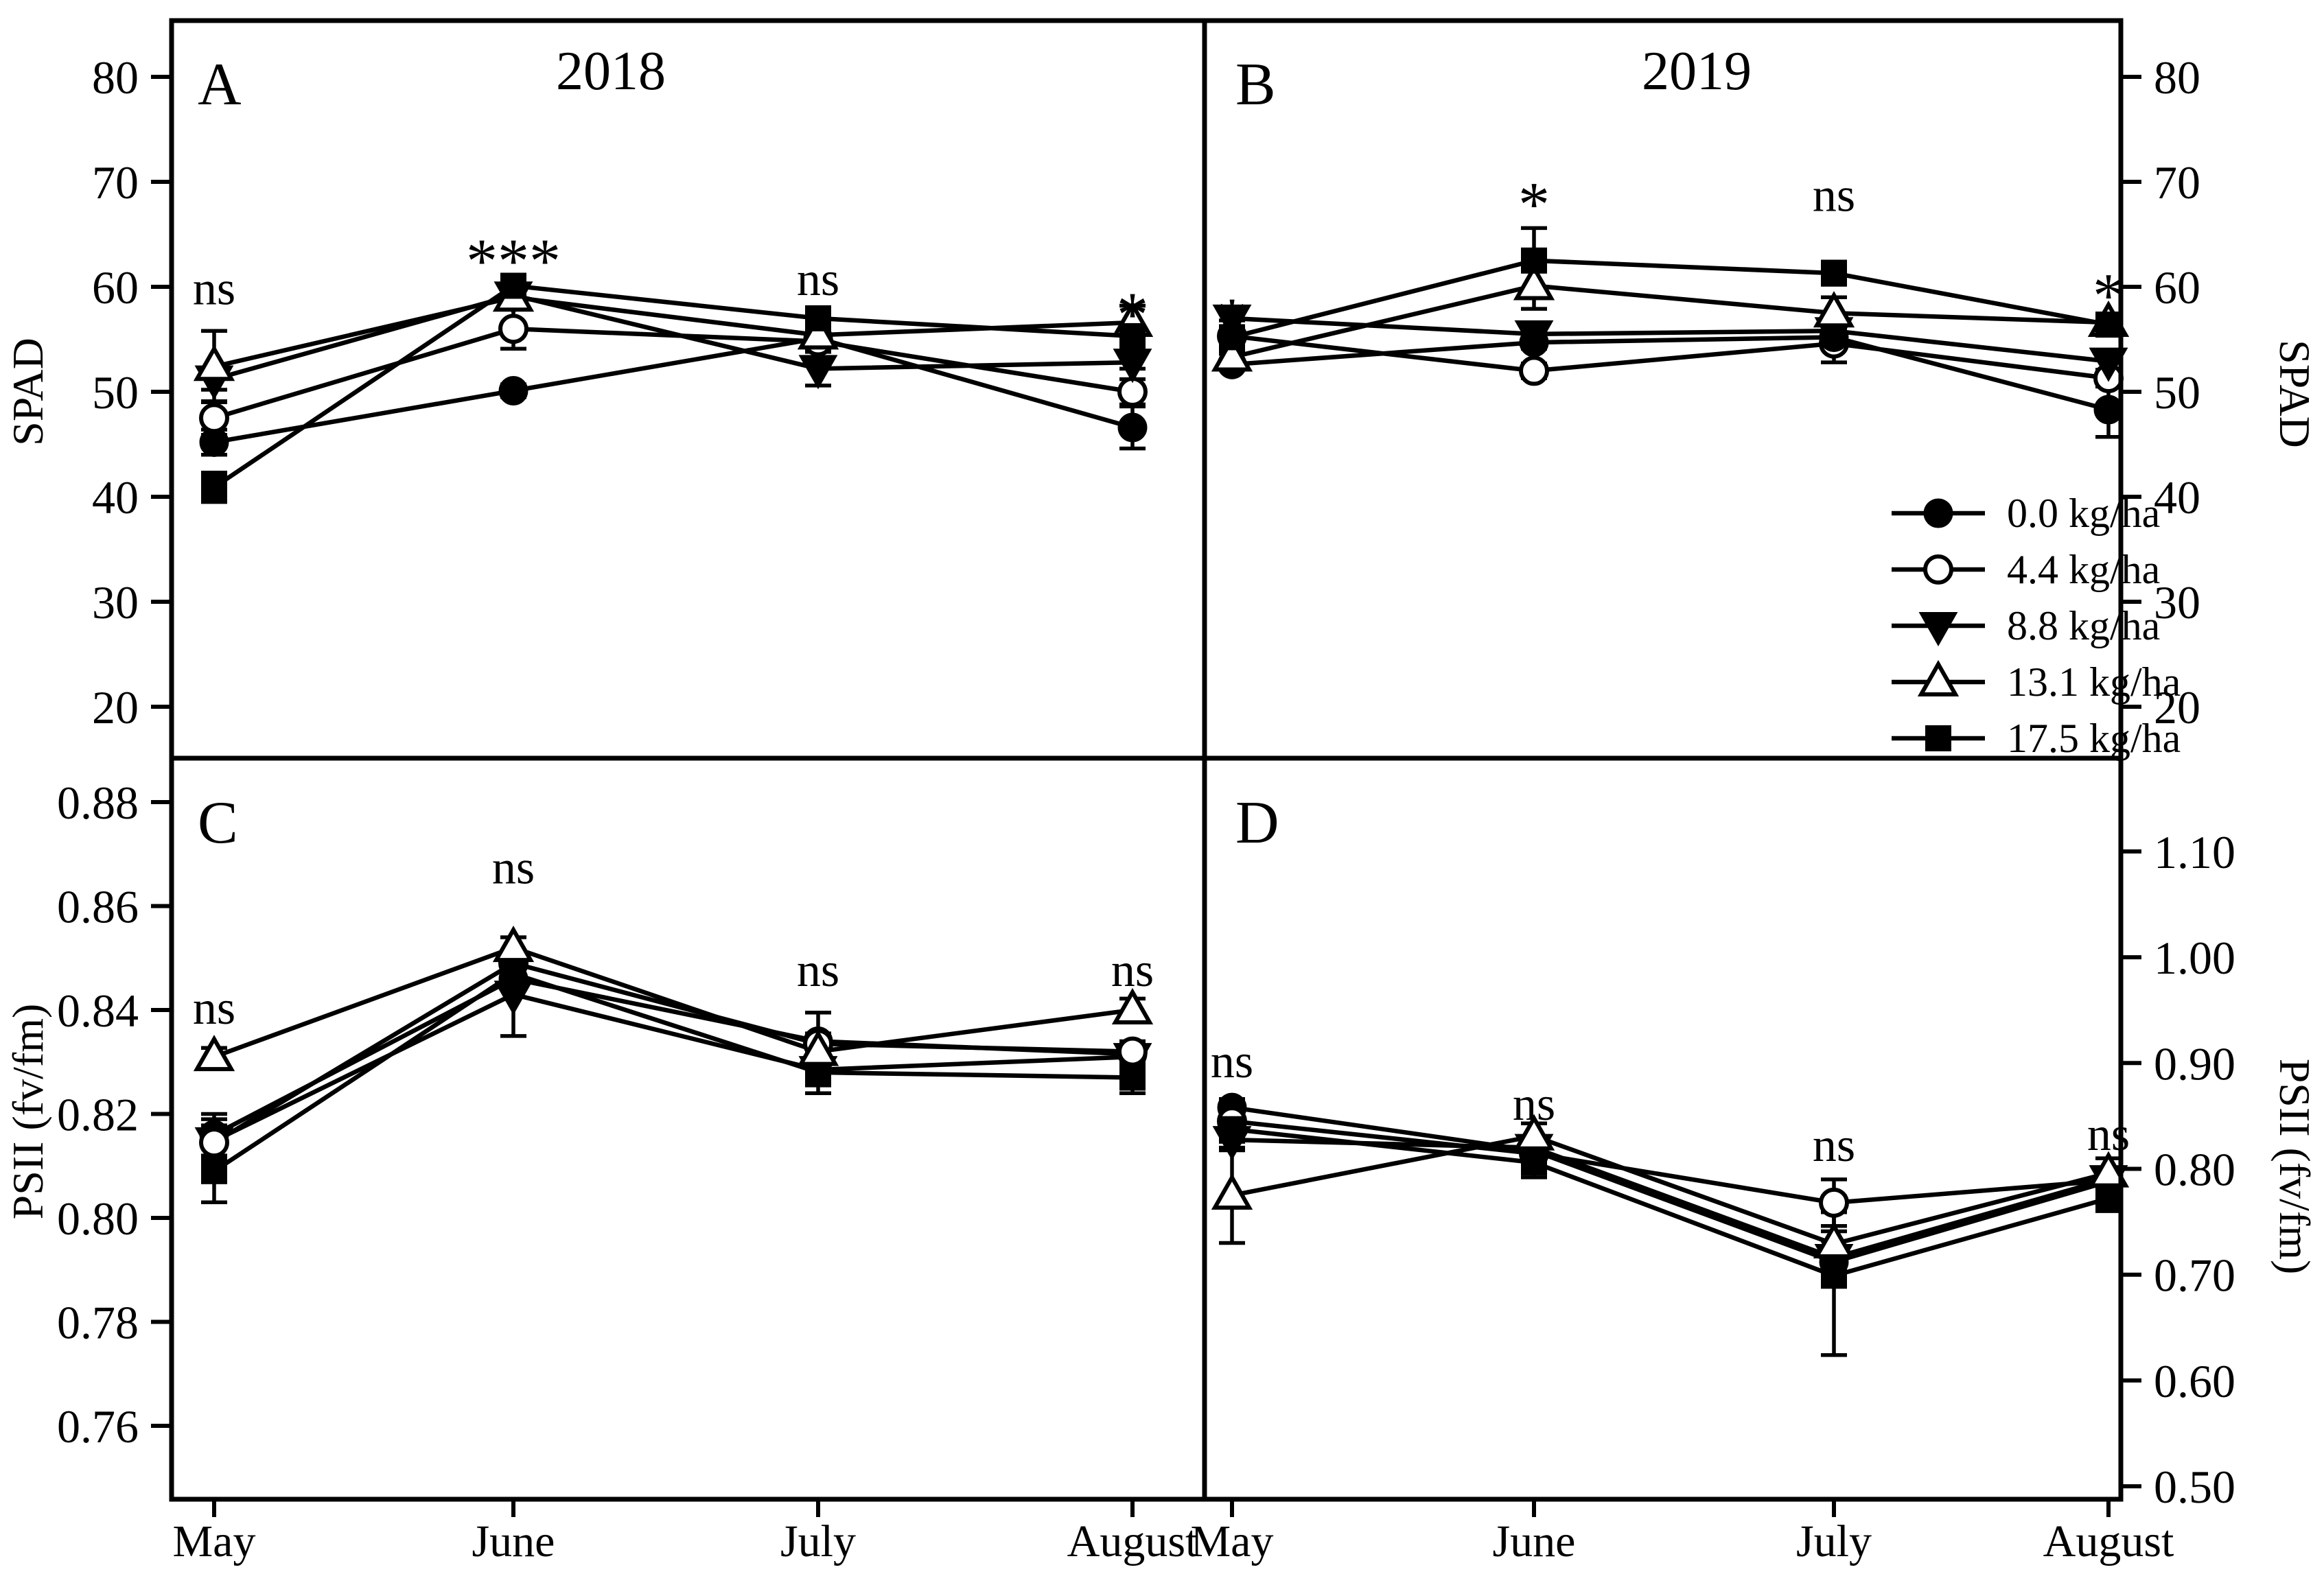 Image resolution: width=2324 pixels, height=1585 pixels. I want to click on series-line-0-0-kg-ha, so click(673, 391).